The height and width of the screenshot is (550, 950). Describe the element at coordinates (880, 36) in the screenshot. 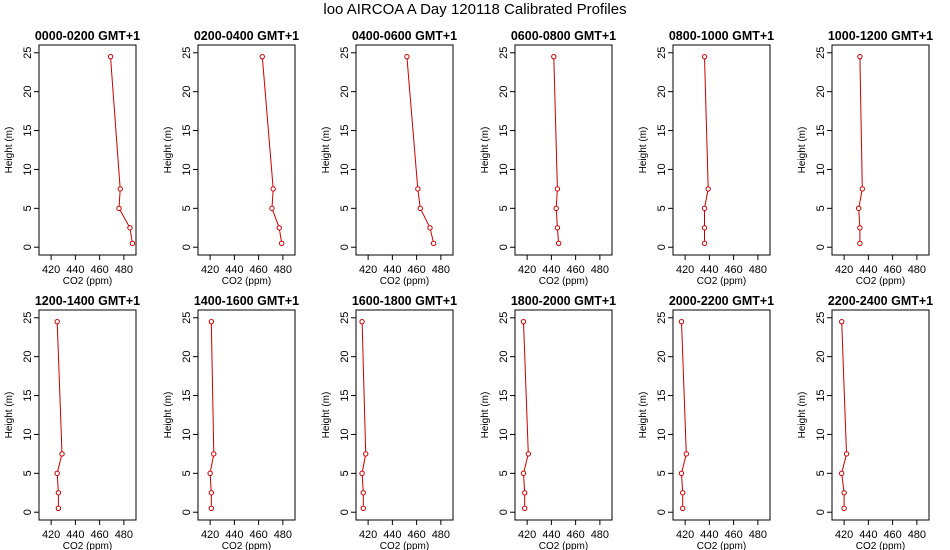

I see `panel-title: 1000-1200 GMT+1` at that location.